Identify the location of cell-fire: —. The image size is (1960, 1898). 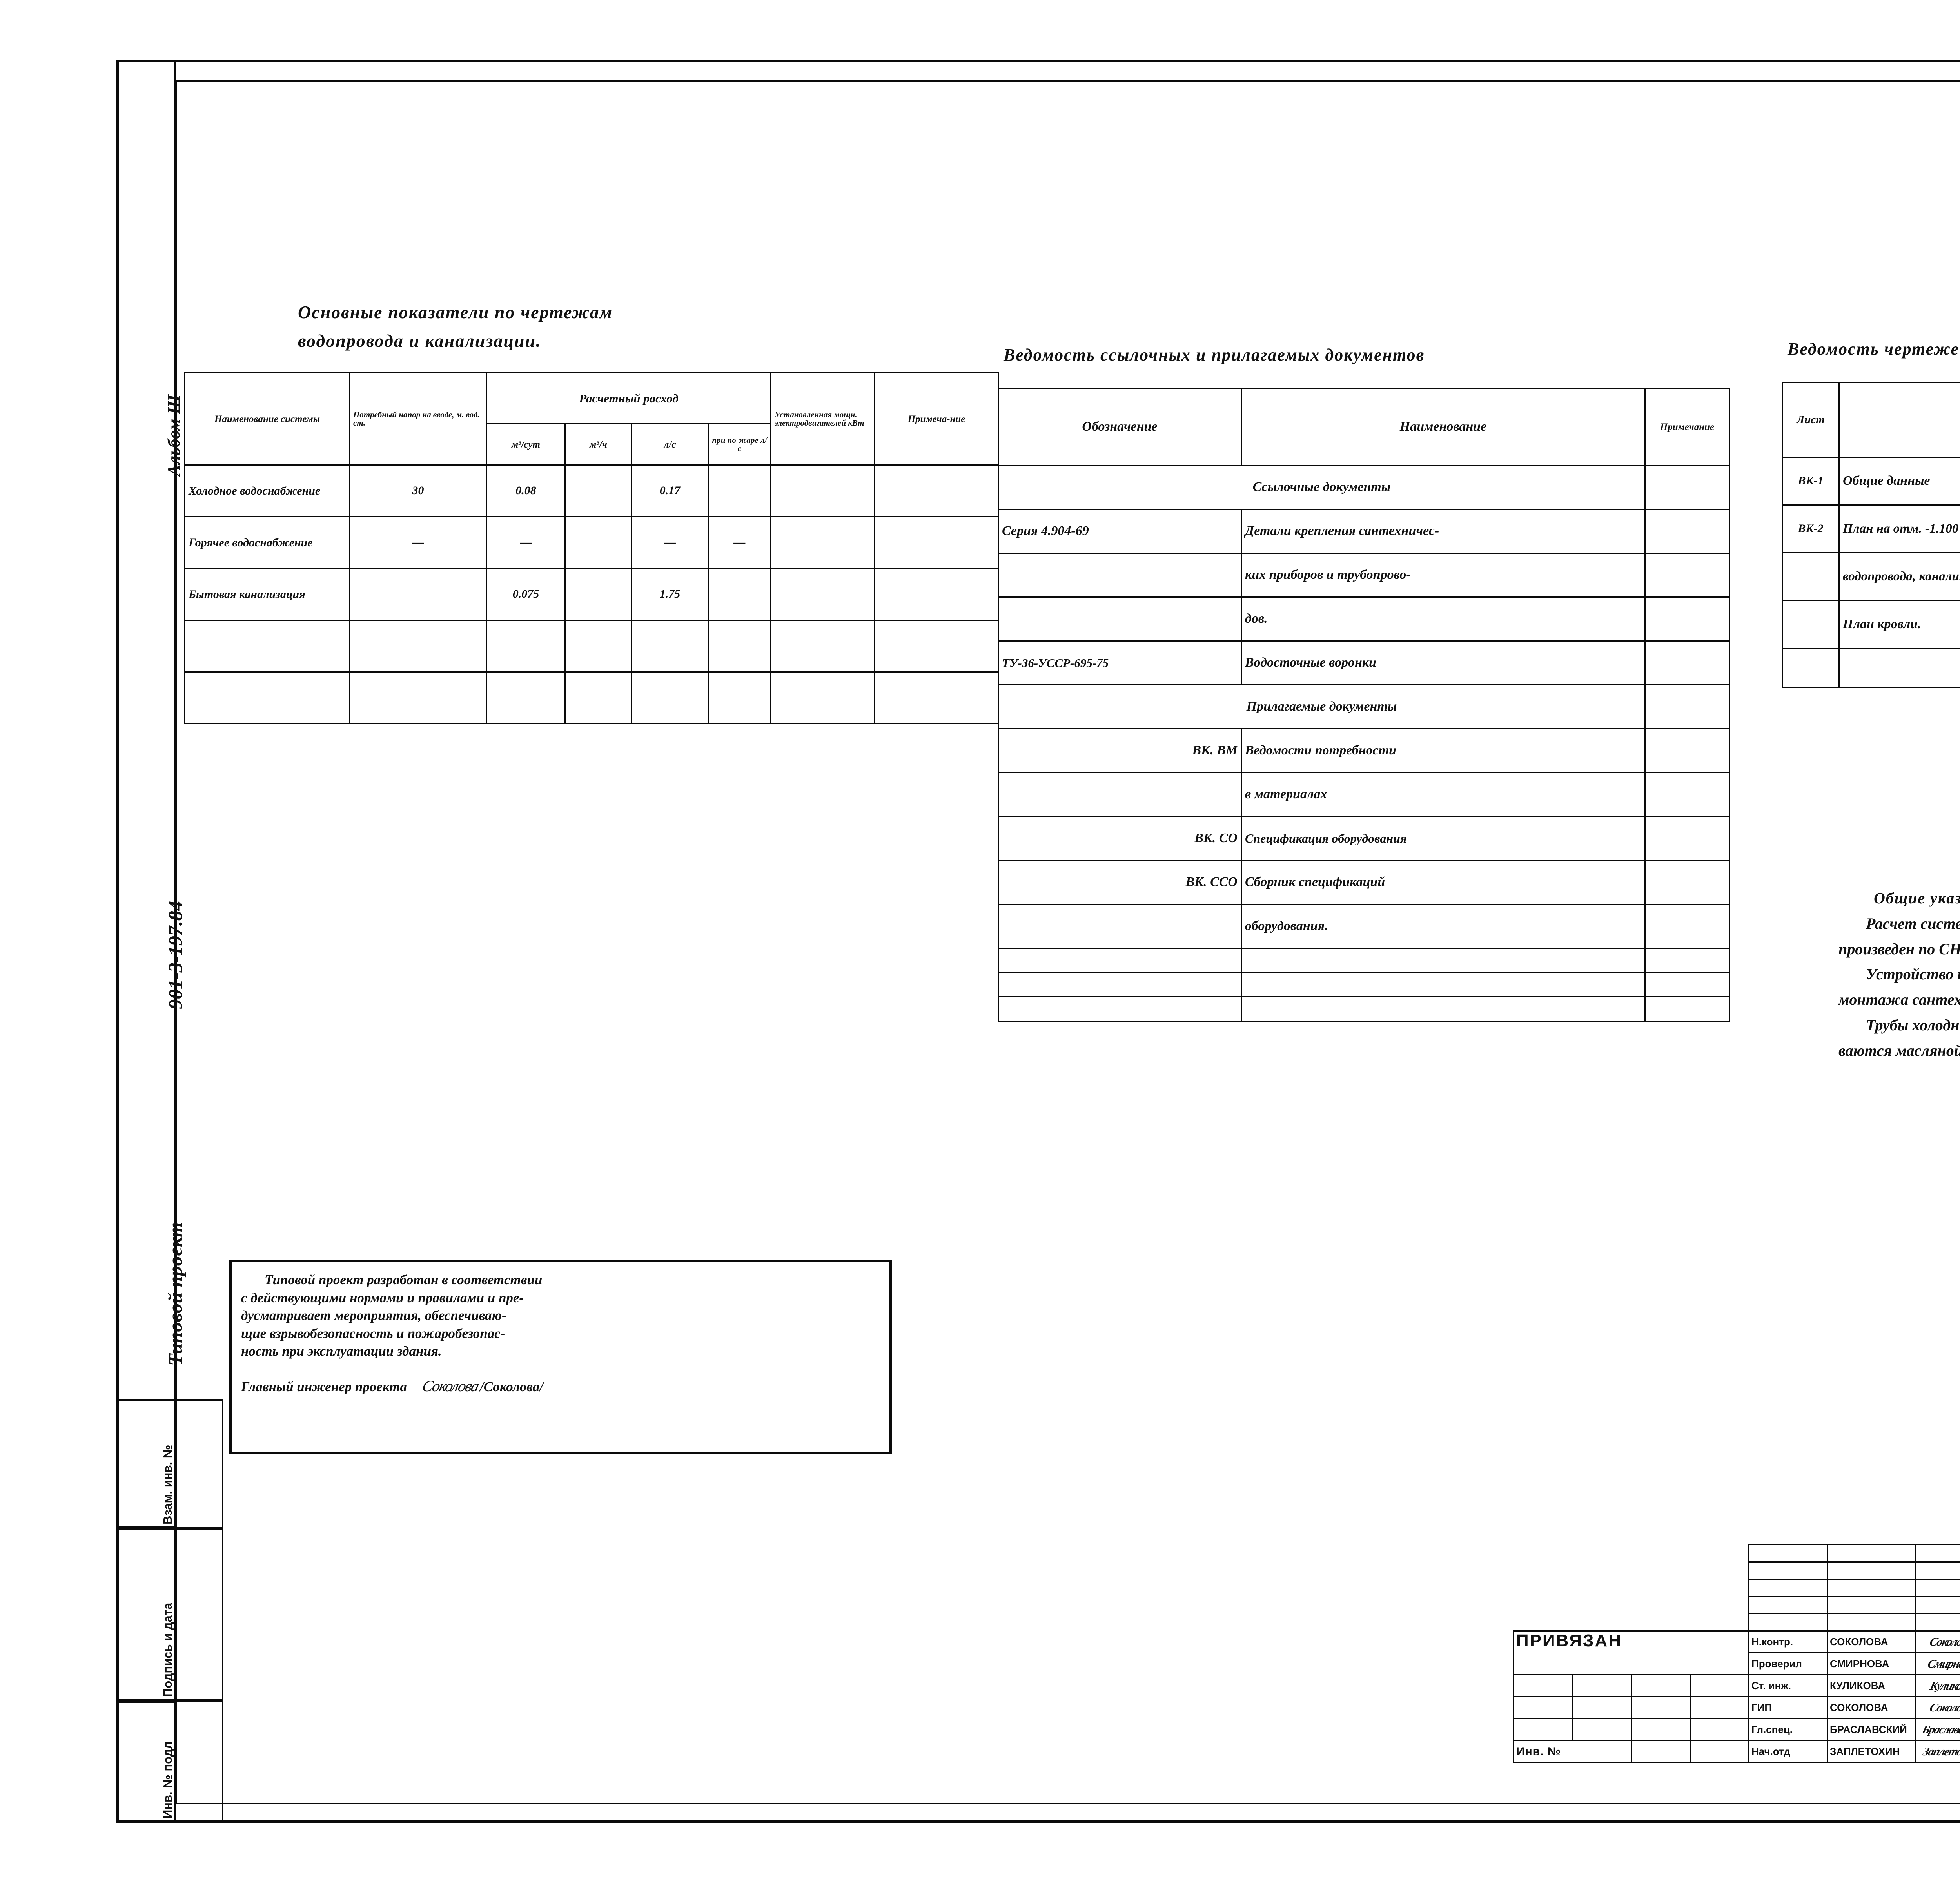
(739, 542).